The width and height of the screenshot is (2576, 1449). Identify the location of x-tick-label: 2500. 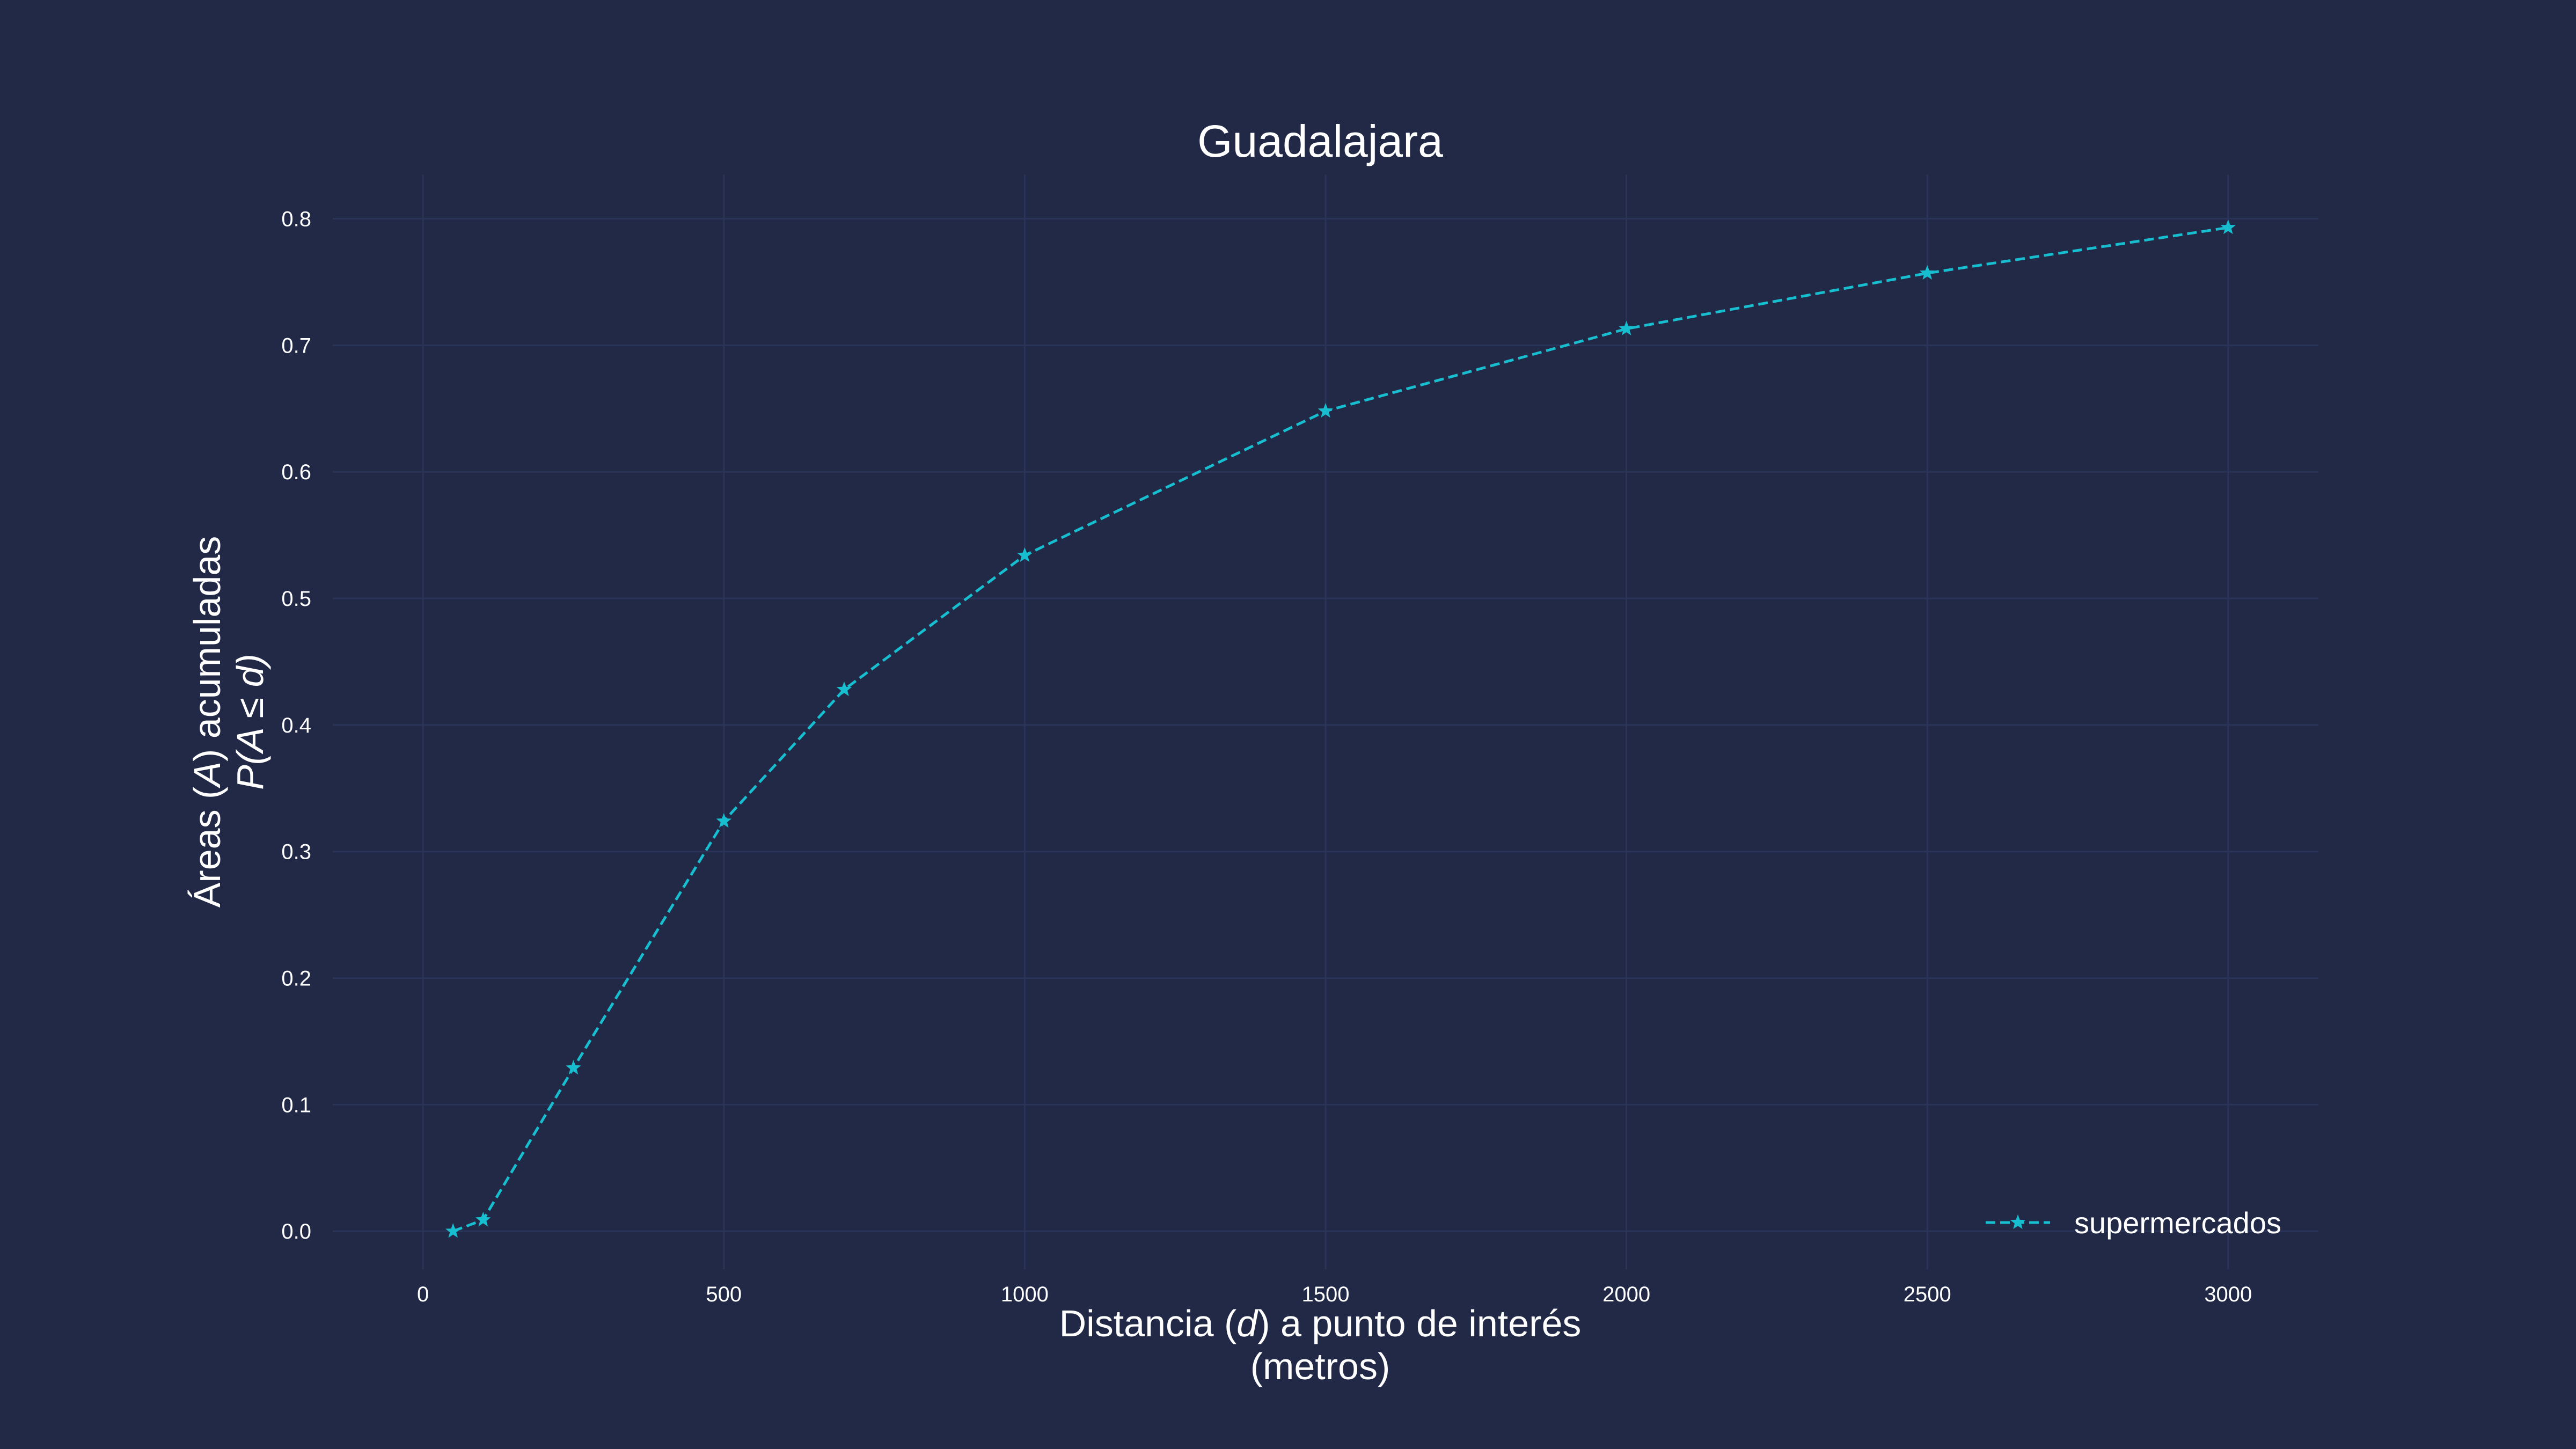
(1927, 1294).